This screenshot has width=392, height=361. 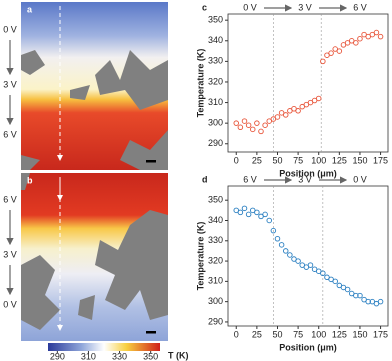 I want to click on panel-label: a, so click(x=30, y=9).